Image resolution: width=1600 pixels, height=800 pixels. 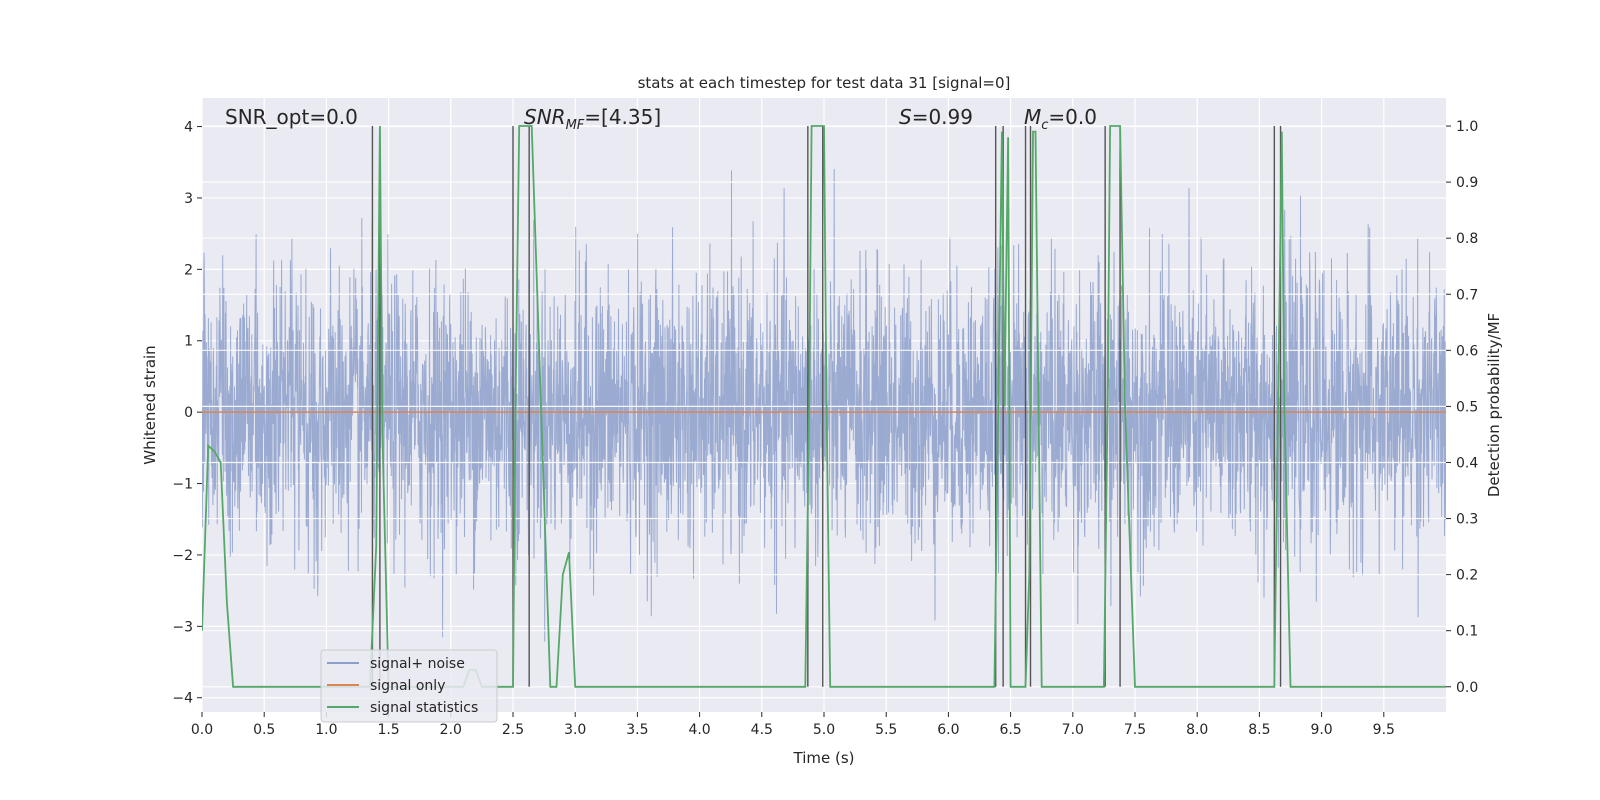 I want to click on y-tick-label: 0, so click(x=188, y=413).